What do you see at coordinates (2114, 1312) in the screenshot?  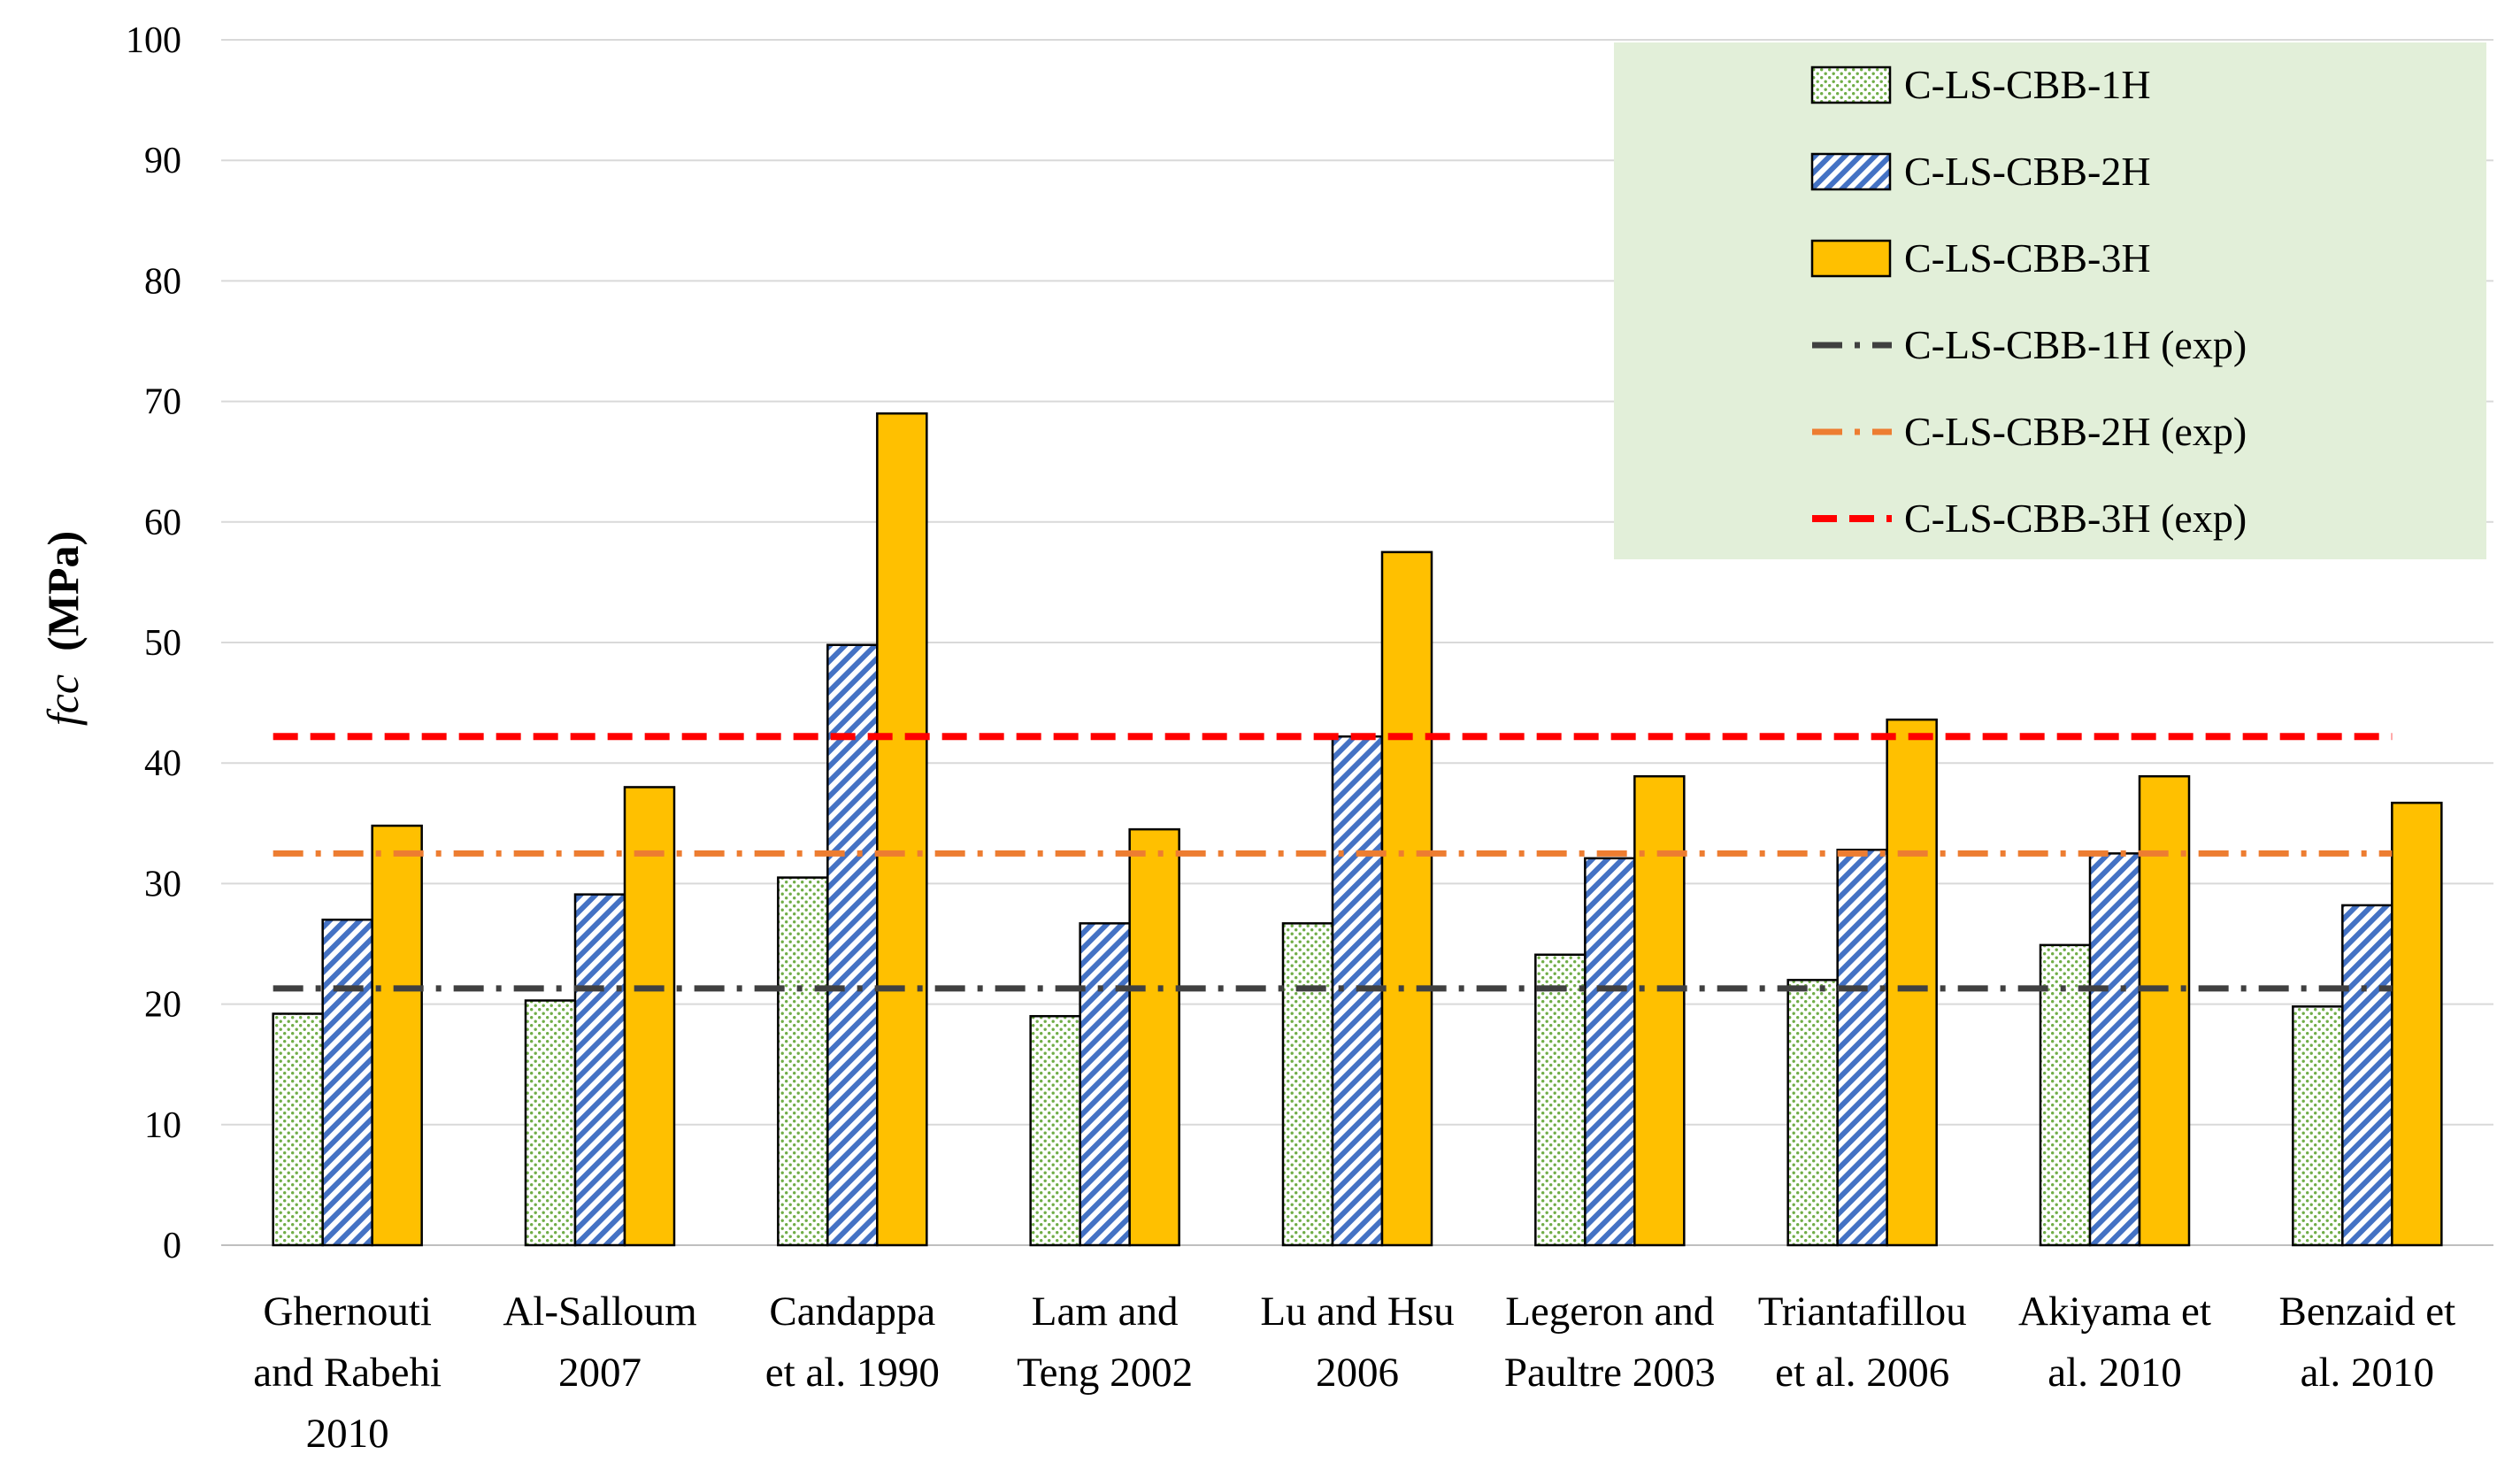 I see `x-category-label-7-line-0: Akiyama et` at bounding box center [2114, 1312].